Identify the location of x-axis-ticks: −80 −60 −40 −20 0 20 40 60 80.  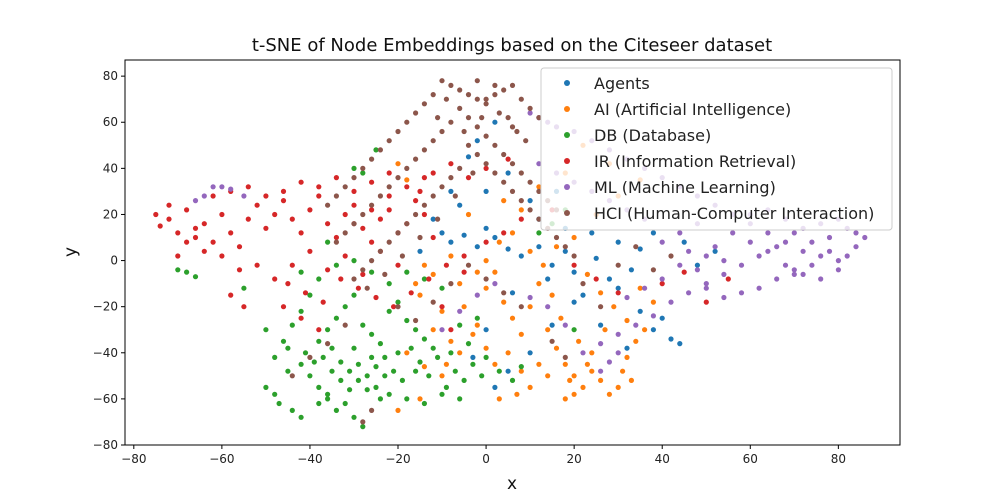
(483, 455).